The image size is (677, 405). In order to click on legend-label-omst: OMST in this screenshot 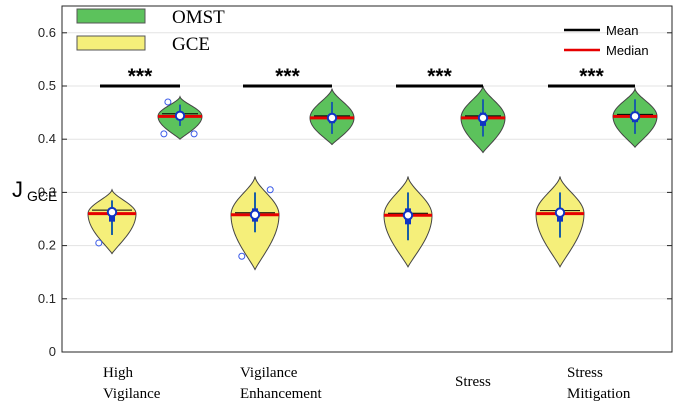, I will do `click(198, 17)`.